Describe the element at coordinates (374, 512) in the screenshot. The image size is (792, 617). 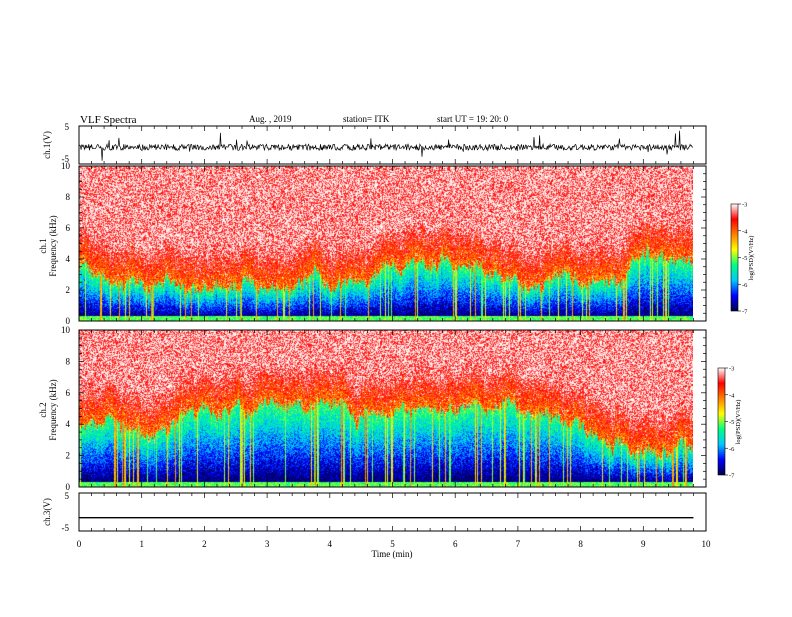
I see `panel-waveform-ch3: 5 -5 ch.3(V)` at that location.